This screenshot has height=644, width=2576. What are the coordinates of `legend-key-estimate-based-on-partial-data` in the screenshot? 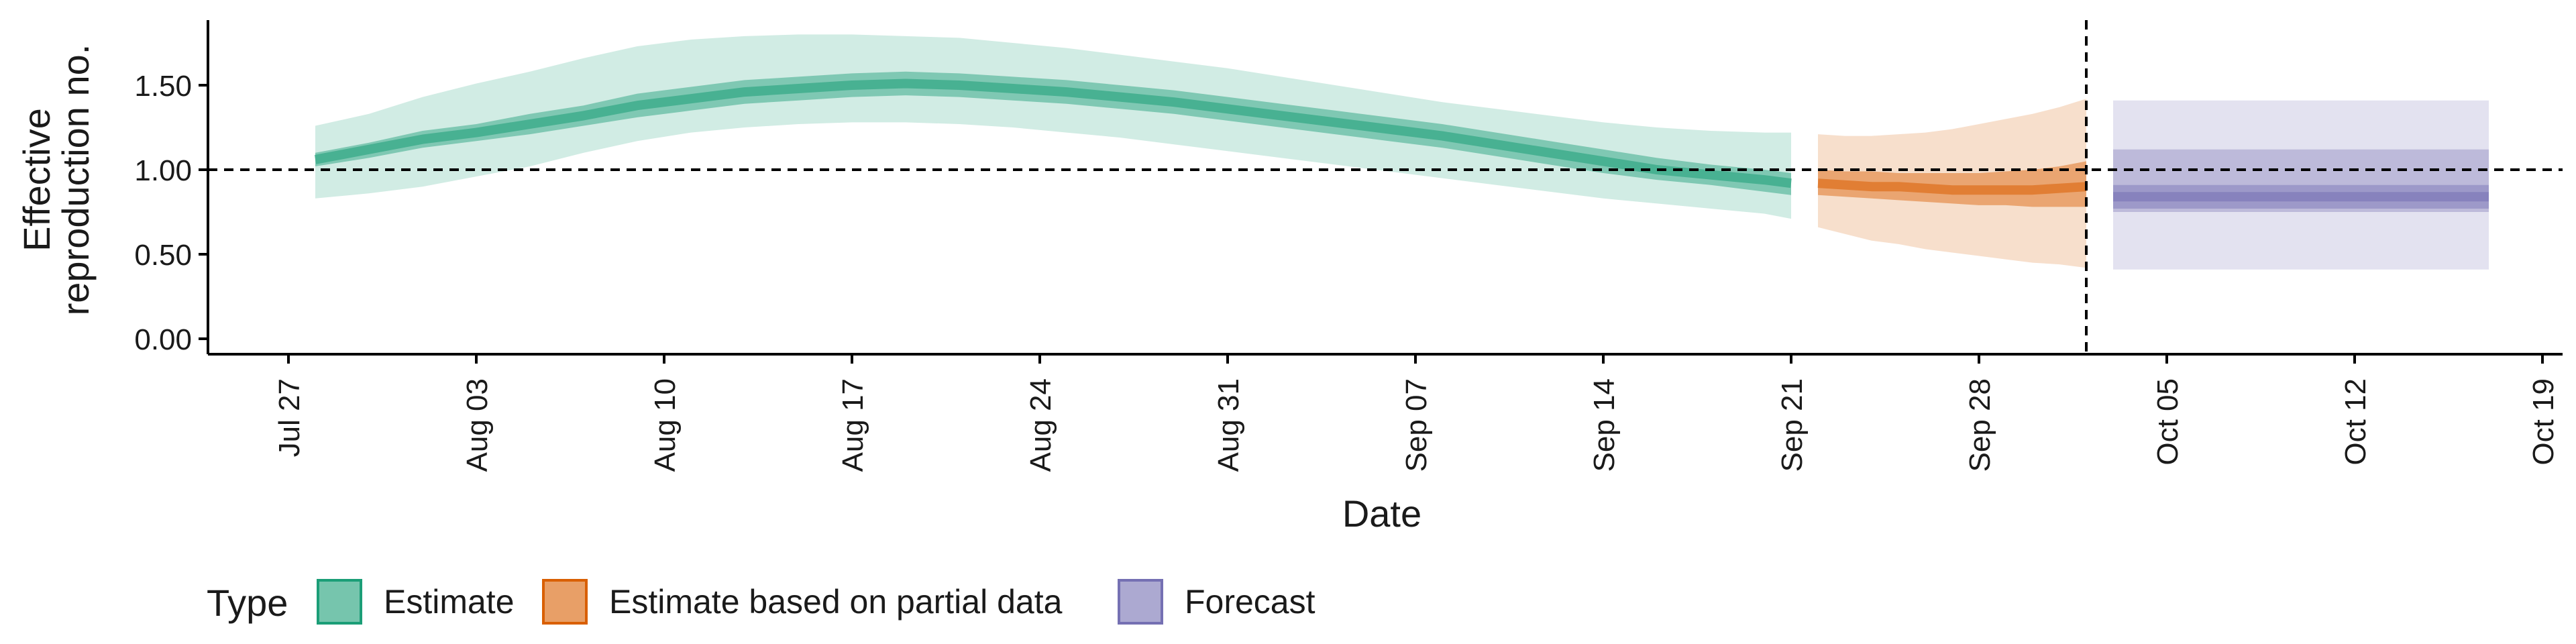 It's located at (565, 602).